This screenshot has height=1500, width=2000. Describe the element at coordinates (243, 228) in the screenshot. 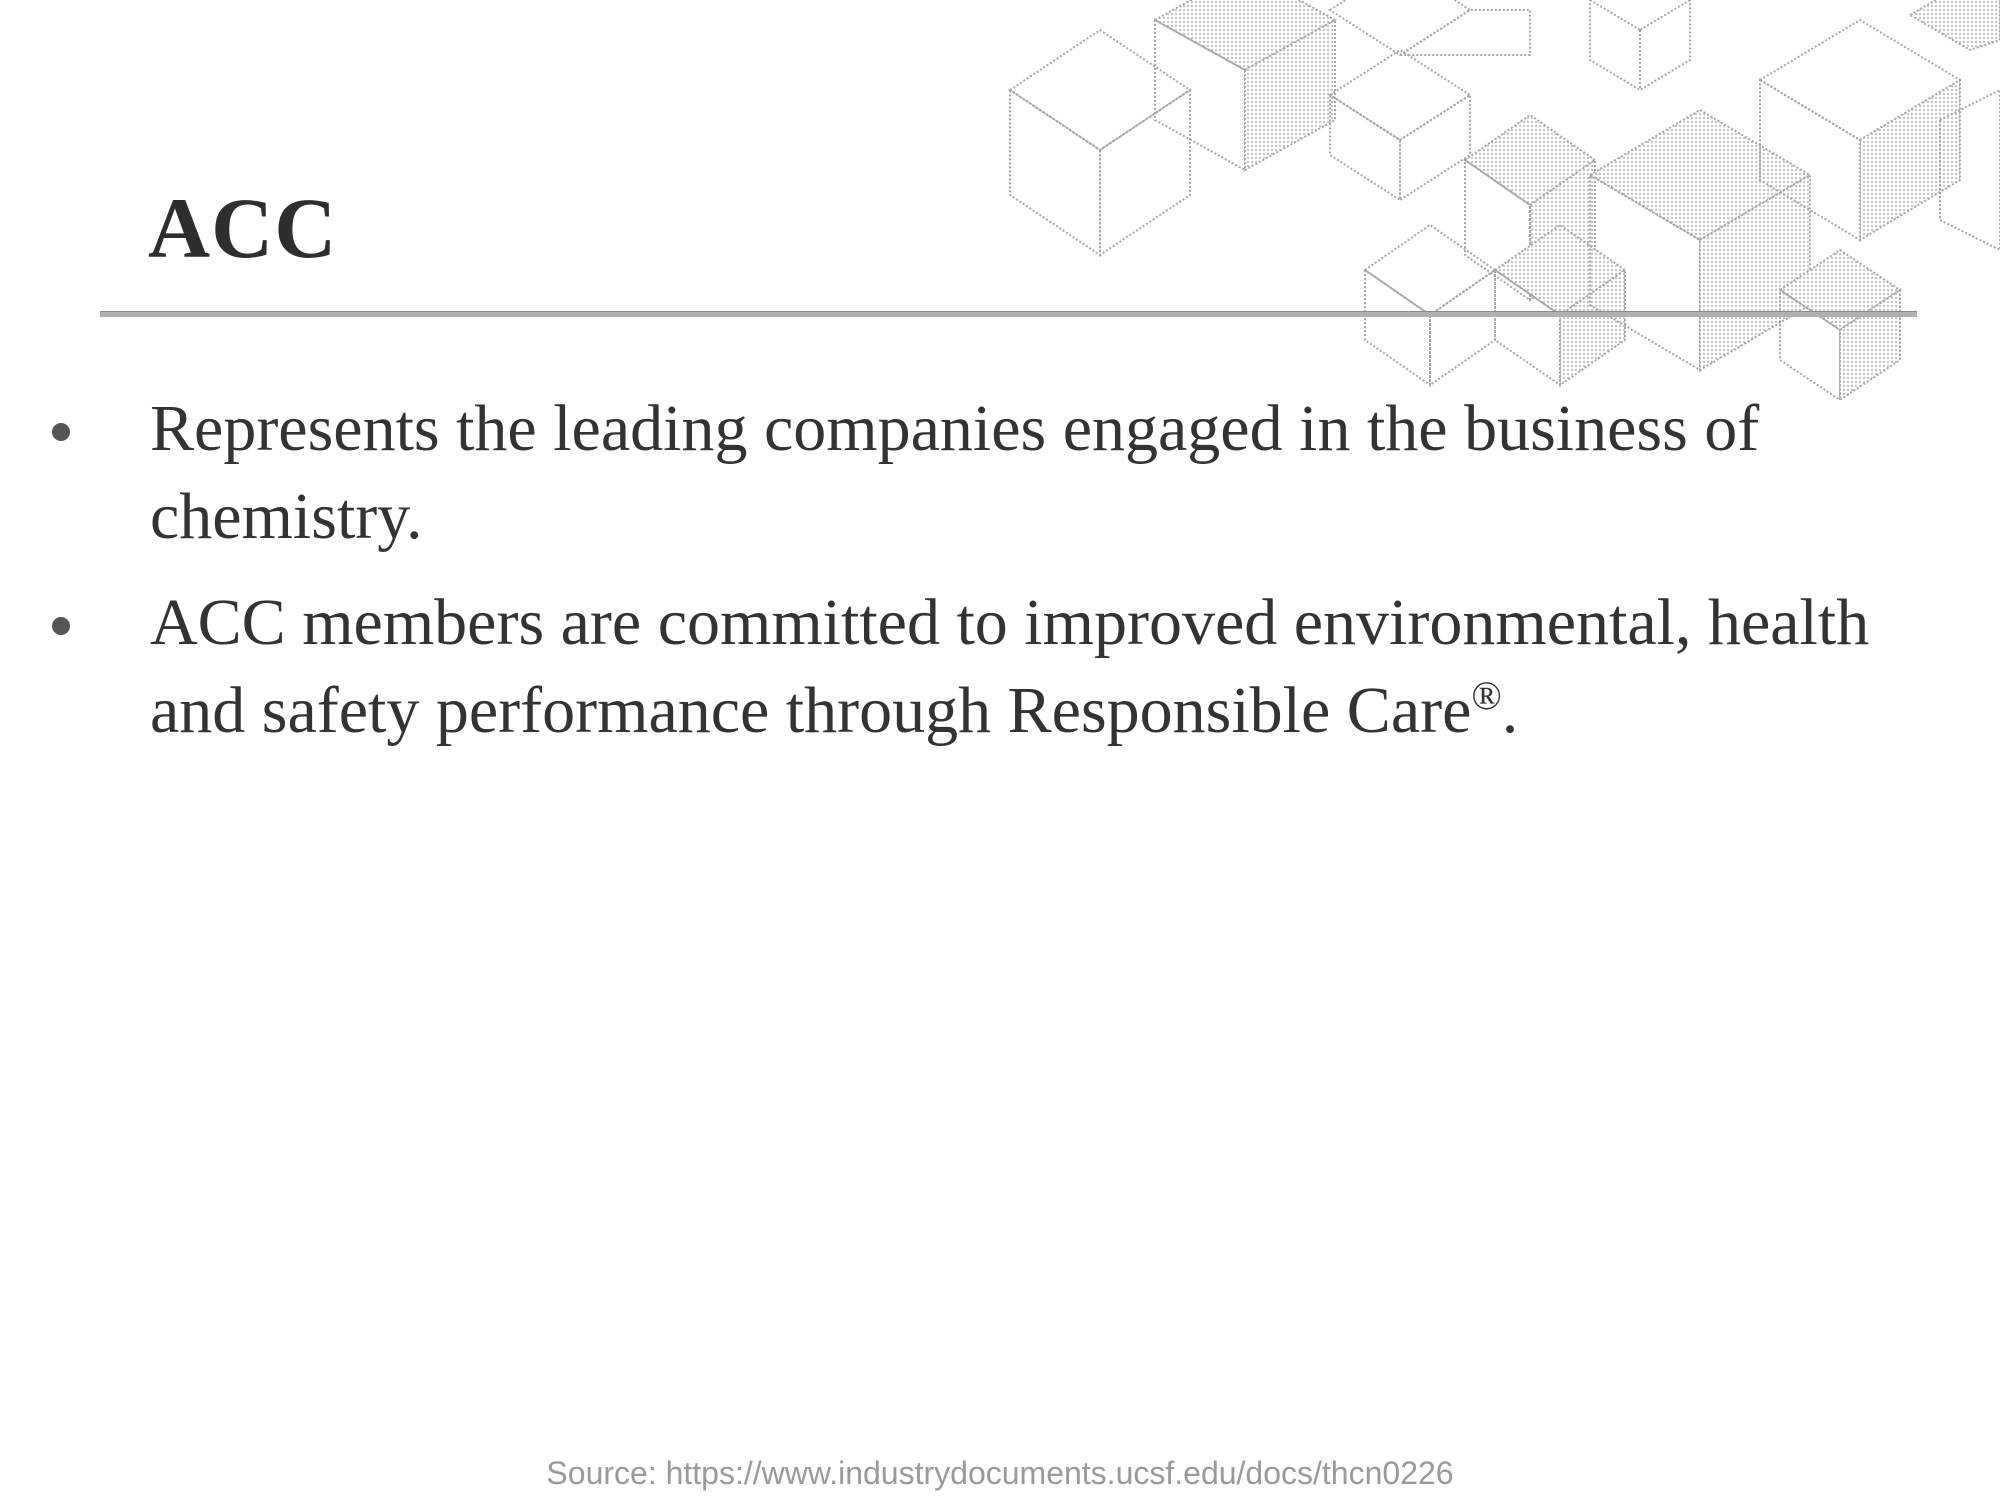

I see `slide-title: ACC` at that location.